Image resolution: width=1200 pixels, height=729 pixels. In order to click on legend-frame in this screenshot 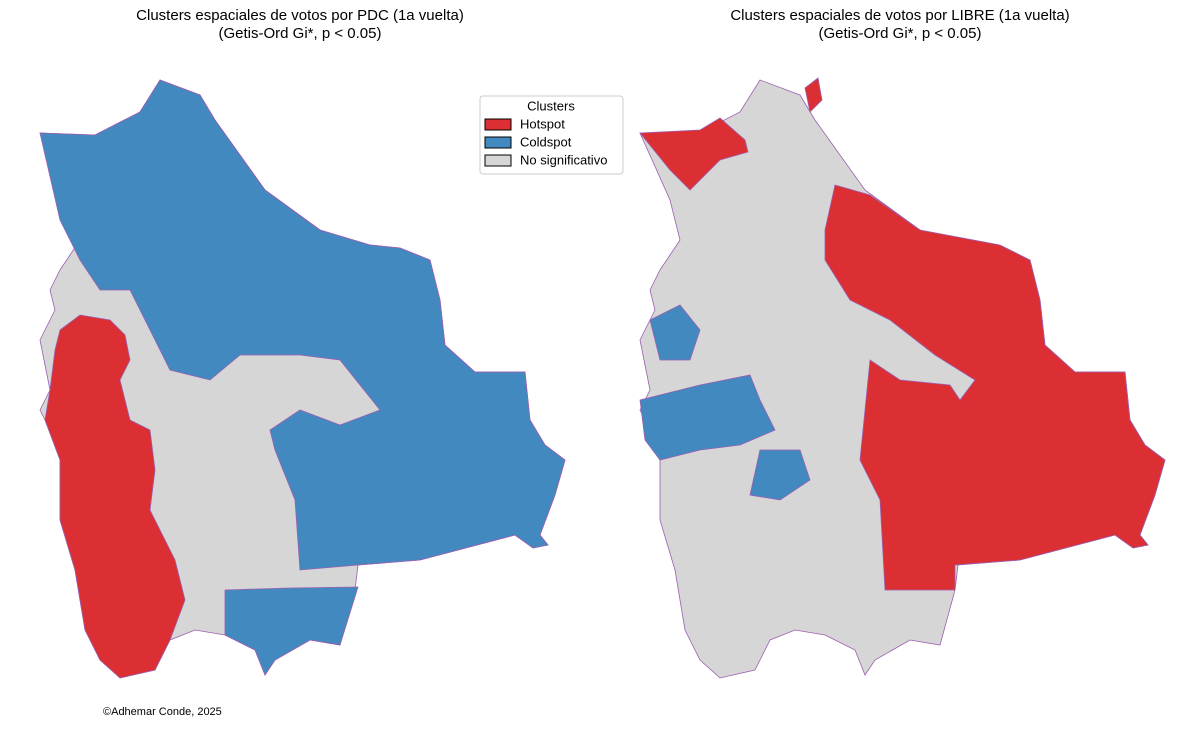, I will do `click(551, 135)`.